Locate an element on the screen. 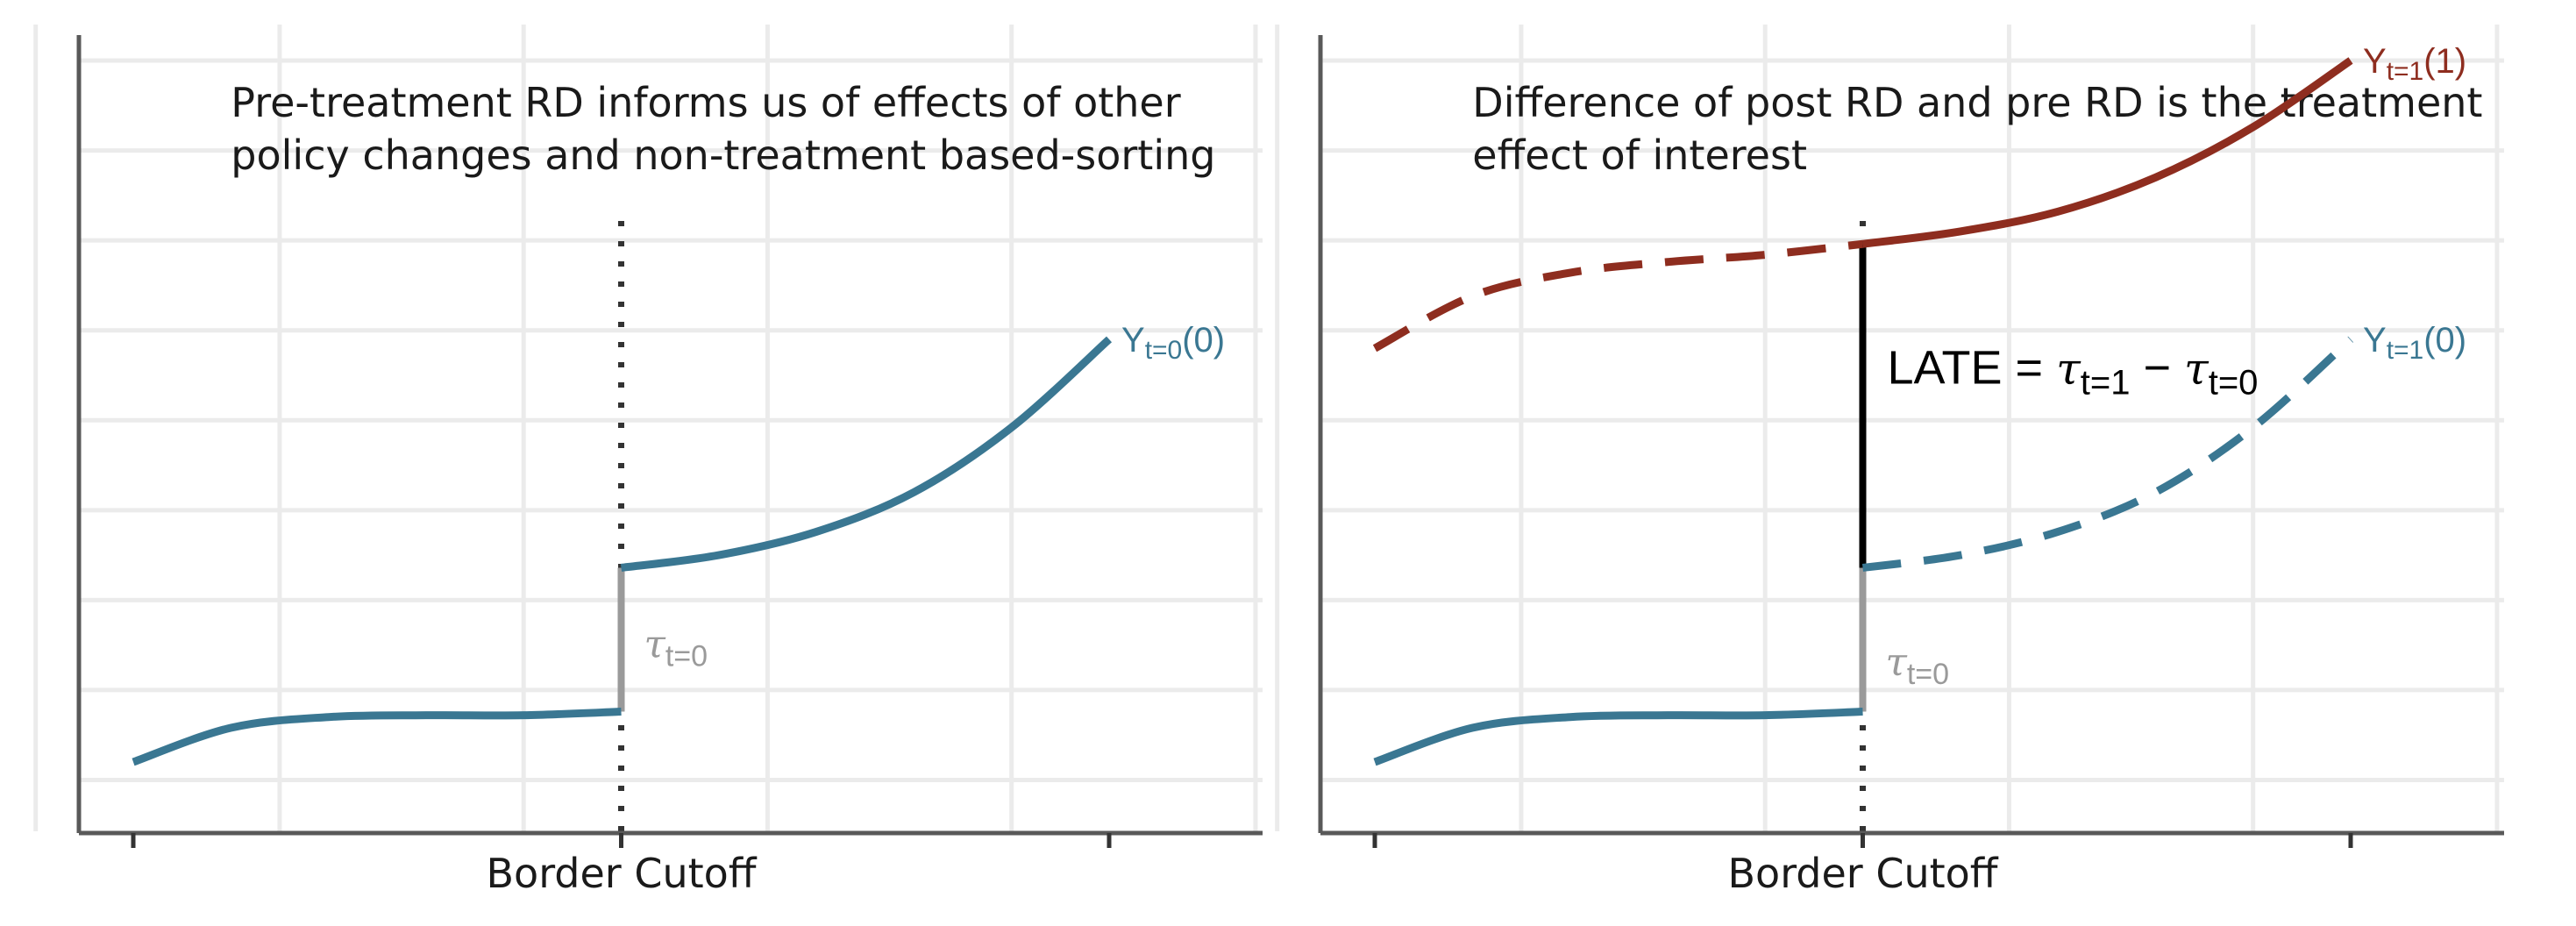 The height and width of the screenshot is (926, 2576). late-prefix: LATE = is located at coordinates (1972, 369).